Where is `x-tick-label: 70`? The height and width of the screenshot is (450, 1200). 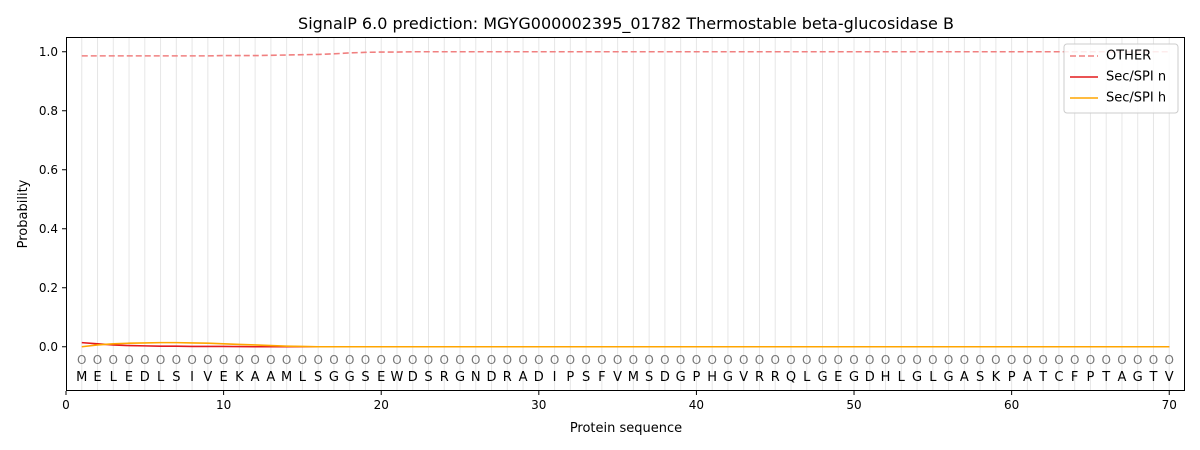
x-tick-label: 70 is located at coordinates (1169, 405).